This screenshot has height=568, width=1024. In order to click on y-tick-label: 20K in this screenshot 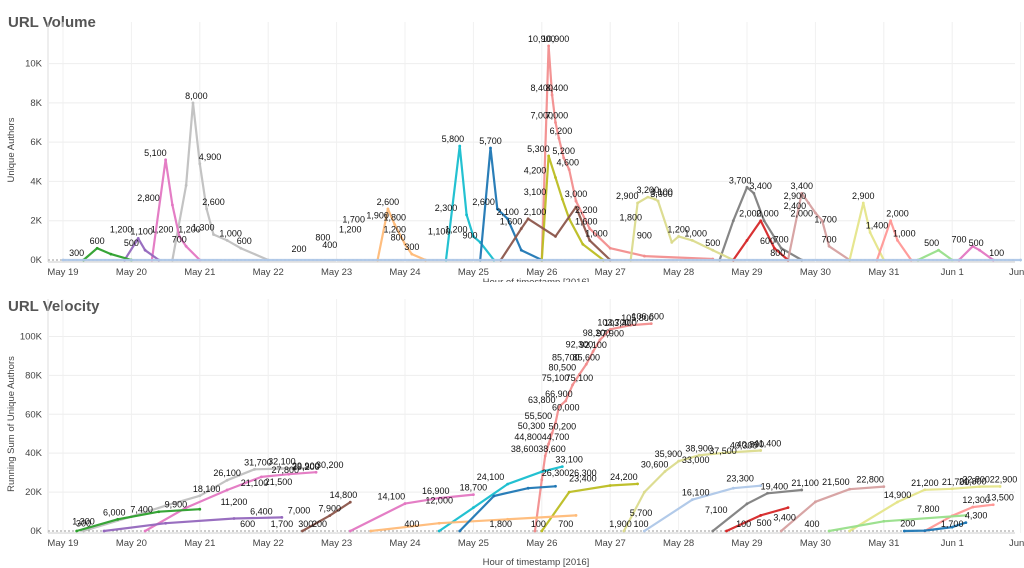, I will do `click(34, 492)`.